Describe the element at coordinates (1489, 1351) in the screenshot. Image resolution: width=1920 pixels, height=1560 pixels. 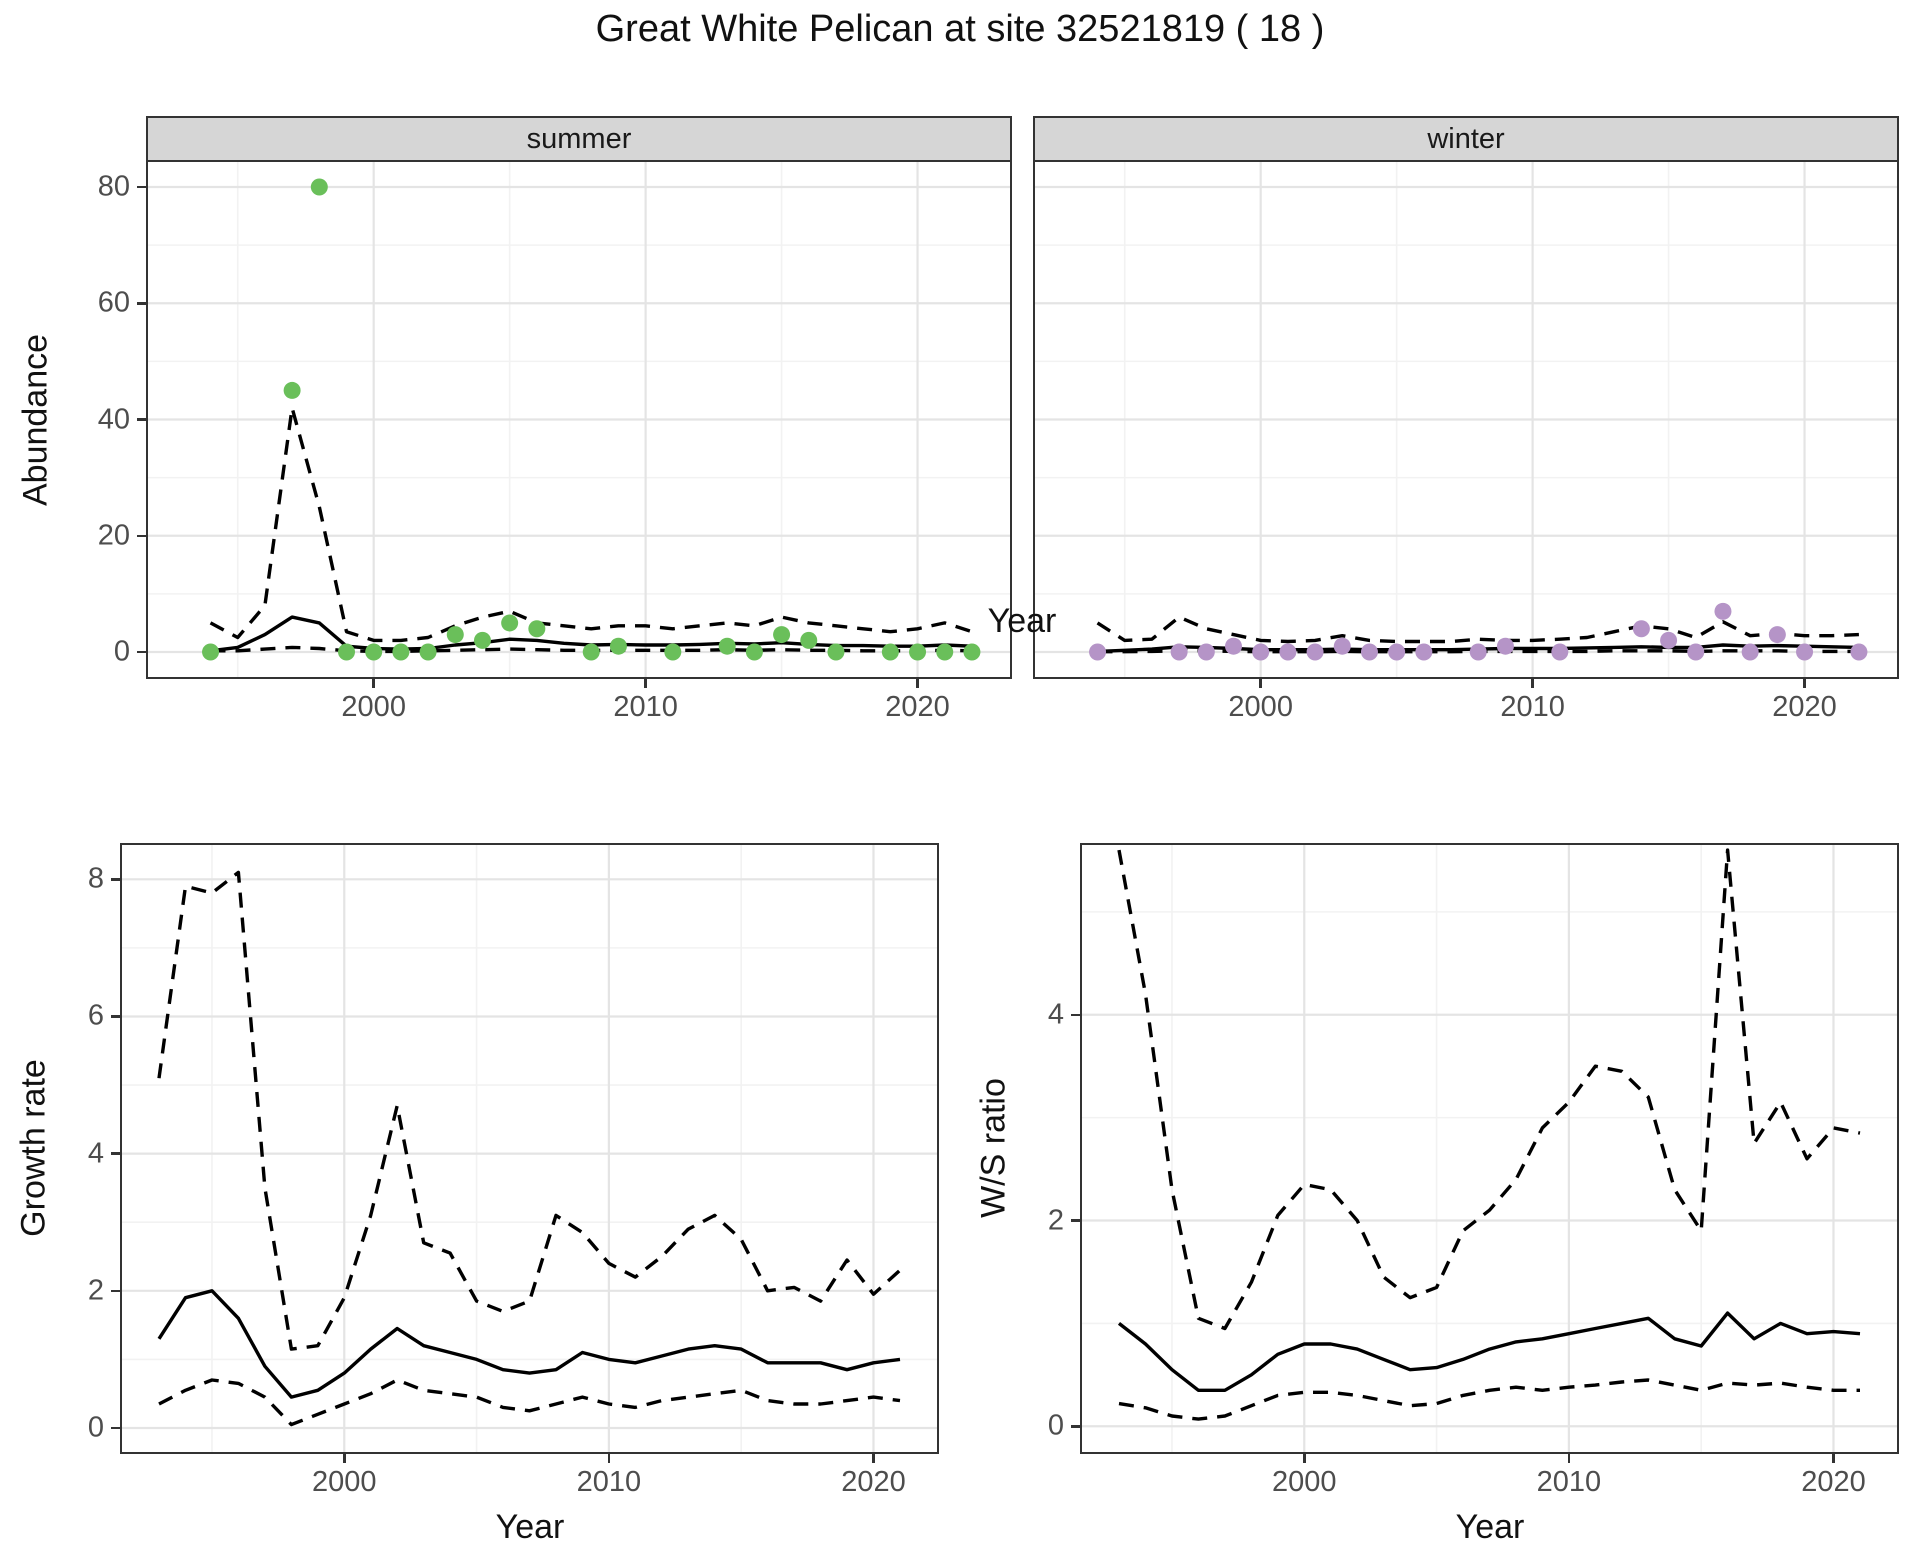
I see `ws_ratio-mean-line` at that location.